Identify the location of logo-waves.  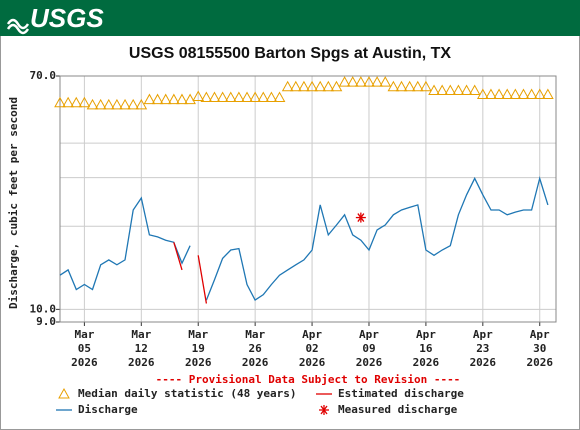
(18, 26).